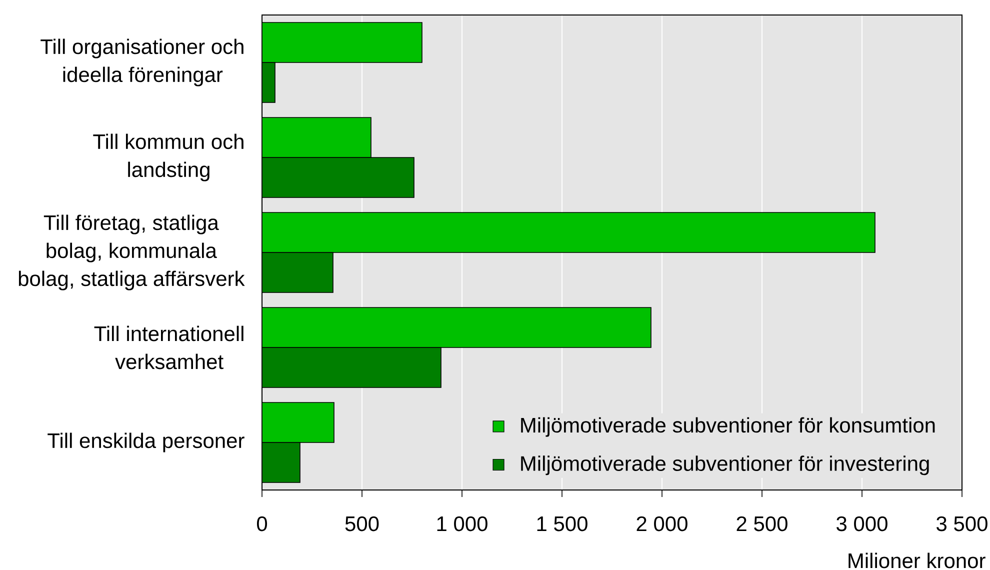 This screenshot has width=990, height=570. What do you see at coordinates (562, 524) in the screenshot?
I see `x-tick-label: 1 500` at bounding box center [562, 524].